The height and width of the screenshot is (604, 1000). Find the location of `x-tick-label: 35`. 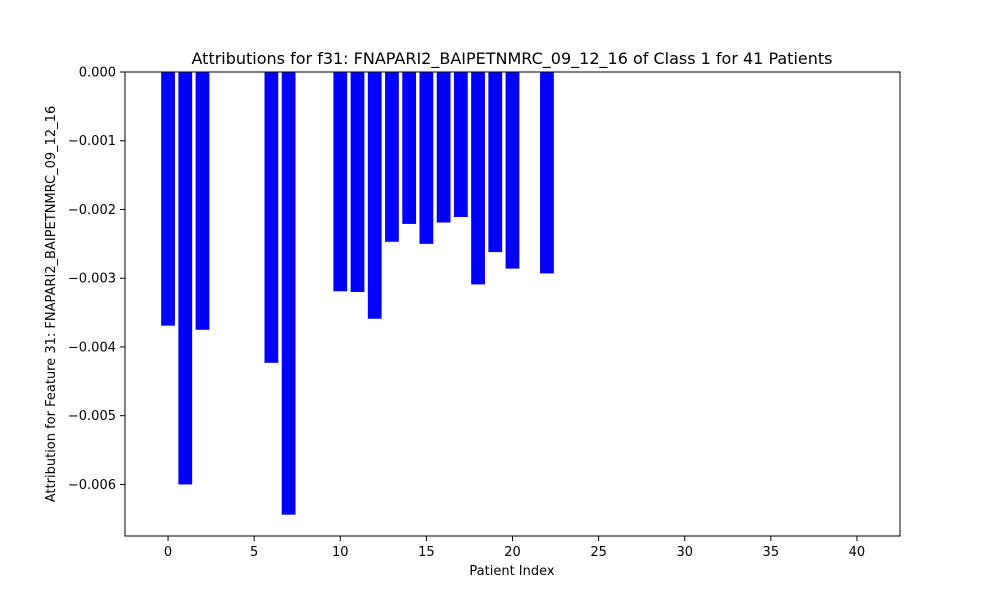

x-tick-label: 35 is located at coordinates (771, 552).